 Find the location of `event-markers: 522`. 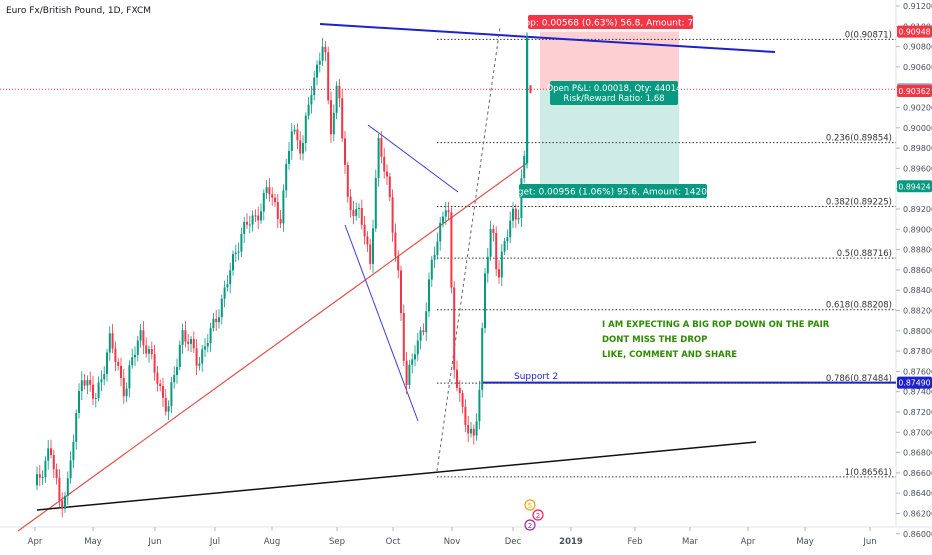

event-markers: 522 is located at coordinates (534, 515).